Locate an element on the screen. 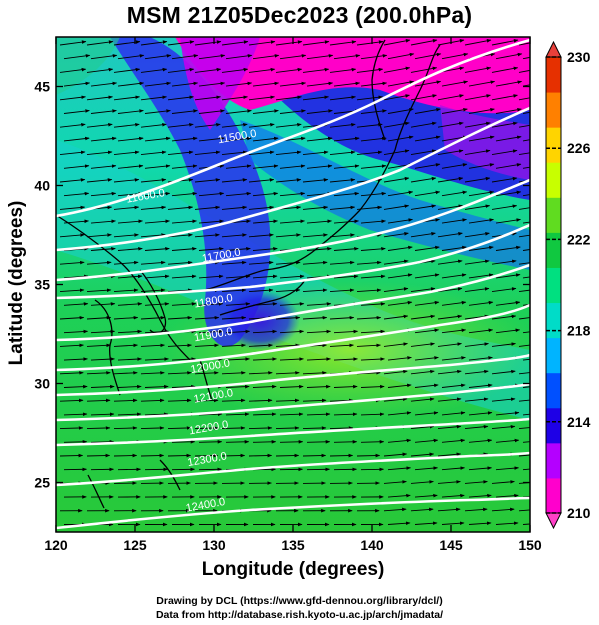  x-tick-label: 125 is located at coordinates (135, 545).